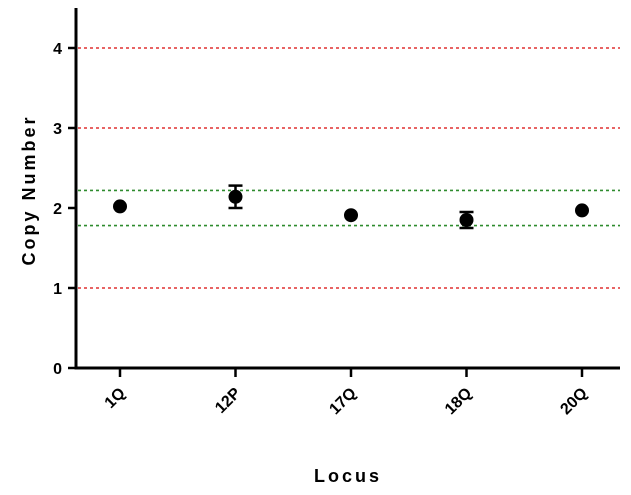 The image size is (631, 495). Describe the element at coordinates (573, 401) in the screenshot. I see `x-tick-label: 20Q` at that location.